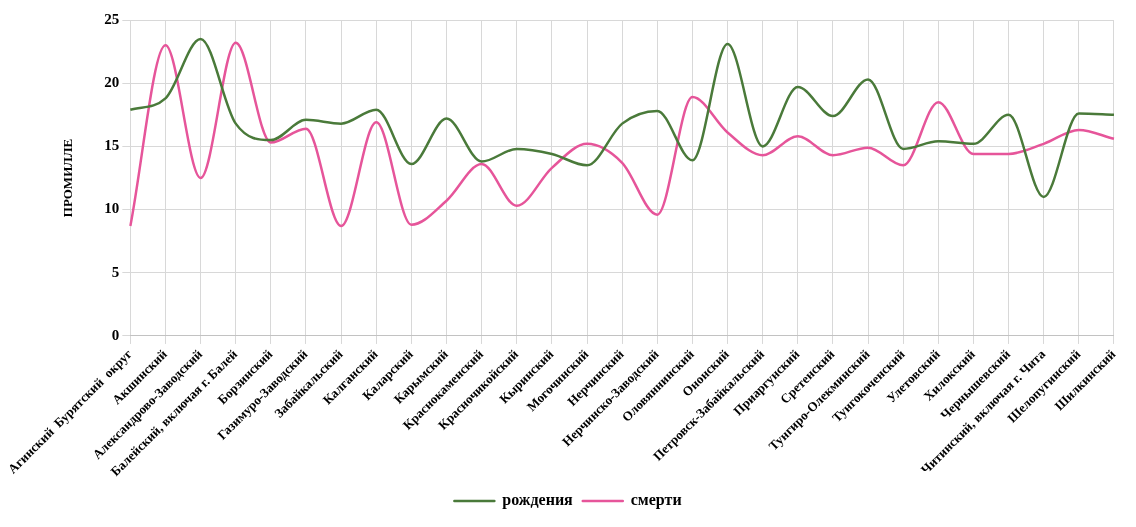 The image size is (1136, 527). What do you see at coordinates (112, 18) in the screenshot?
I see `y-tick-label: 25` at bounding box center [112, 18].